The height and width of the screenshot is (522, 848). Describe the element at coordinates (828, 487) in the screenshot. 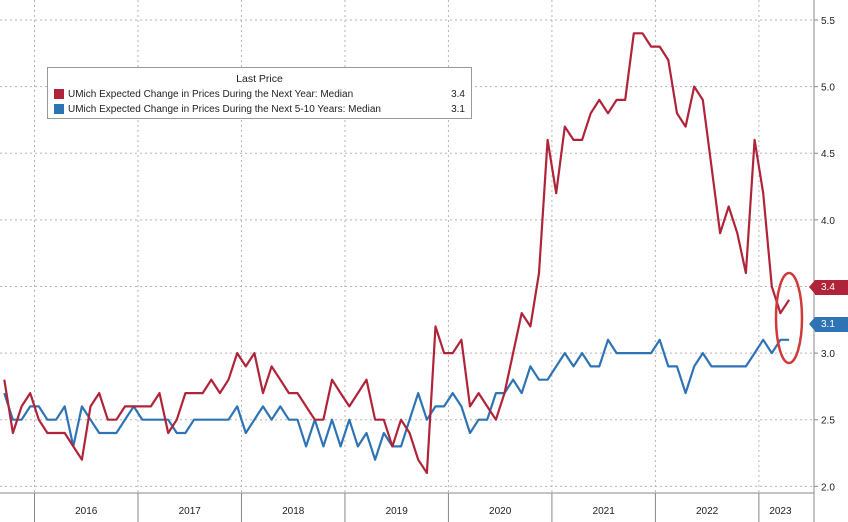

I see `y-tick-label: 2.0` at that location.